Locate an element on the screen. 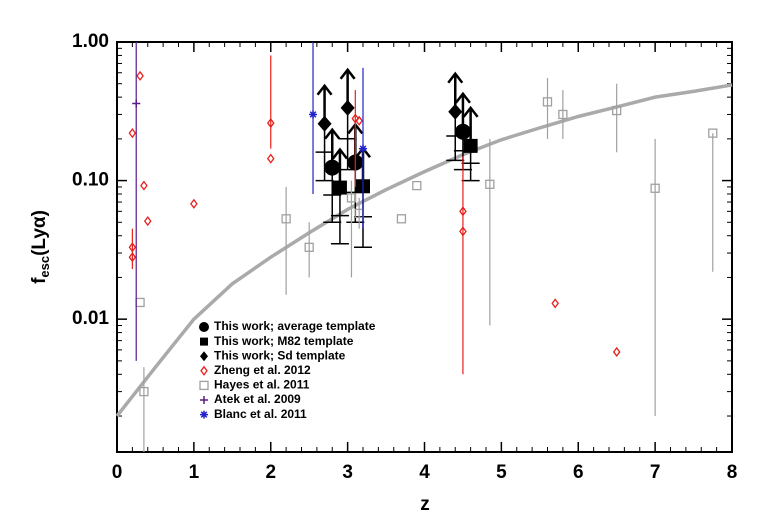 Image resolution: width=763 pixels, height=521 pixels. y-axis-label: fesc(Lyα) is located at coordinates (40, 247).